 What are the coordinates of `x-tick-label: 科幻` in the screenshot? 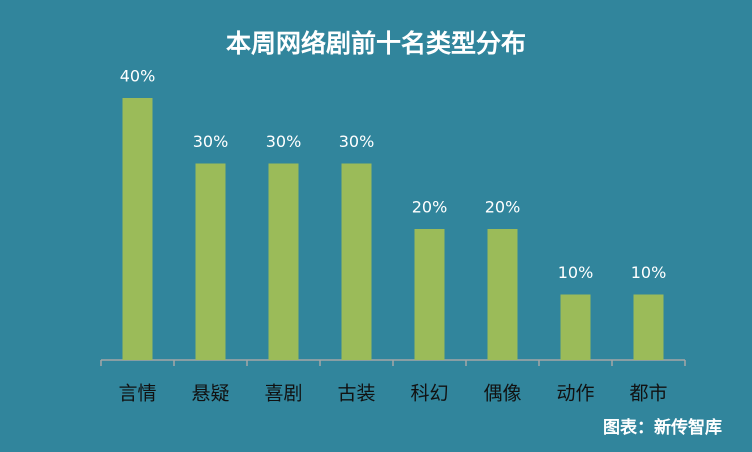 It's located at (429, 394).